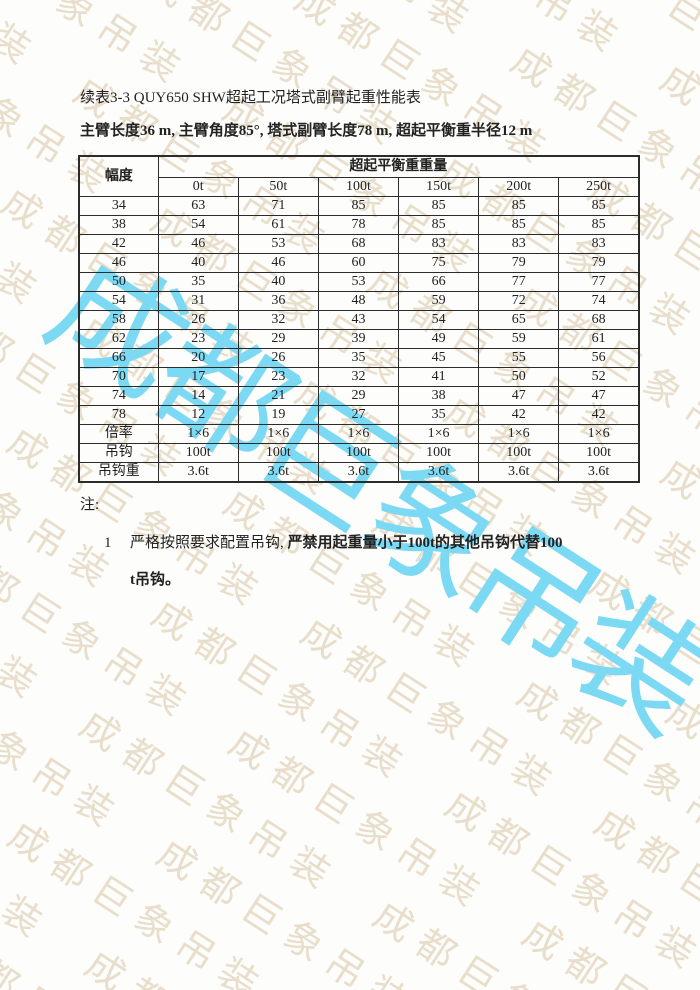 The width and height of the screenshot is (700, 990). What do you see at coordinates (198, 396) in the screenshot?
I see `table-cell: 14` at bounding box center [198, 396].